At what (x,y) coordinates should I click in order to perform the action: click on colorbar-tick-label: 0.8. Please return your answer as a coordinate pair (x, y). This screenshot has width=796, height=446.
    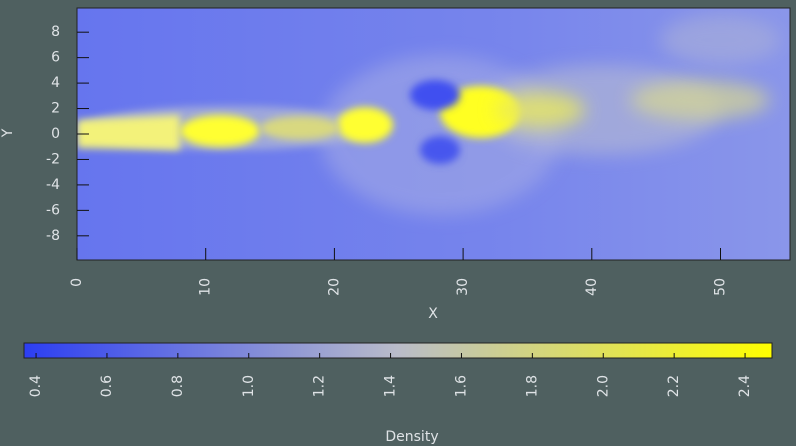
    Looking at the image, I should click on (178, 386).